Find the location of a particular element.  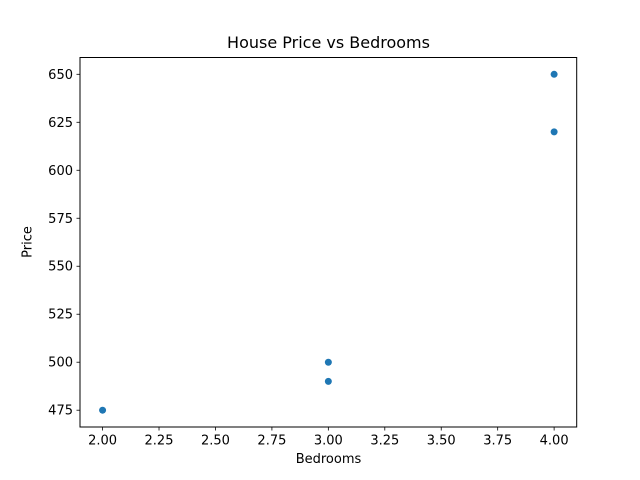

y-tick-label: 500 is located at coordinates (60, 363).